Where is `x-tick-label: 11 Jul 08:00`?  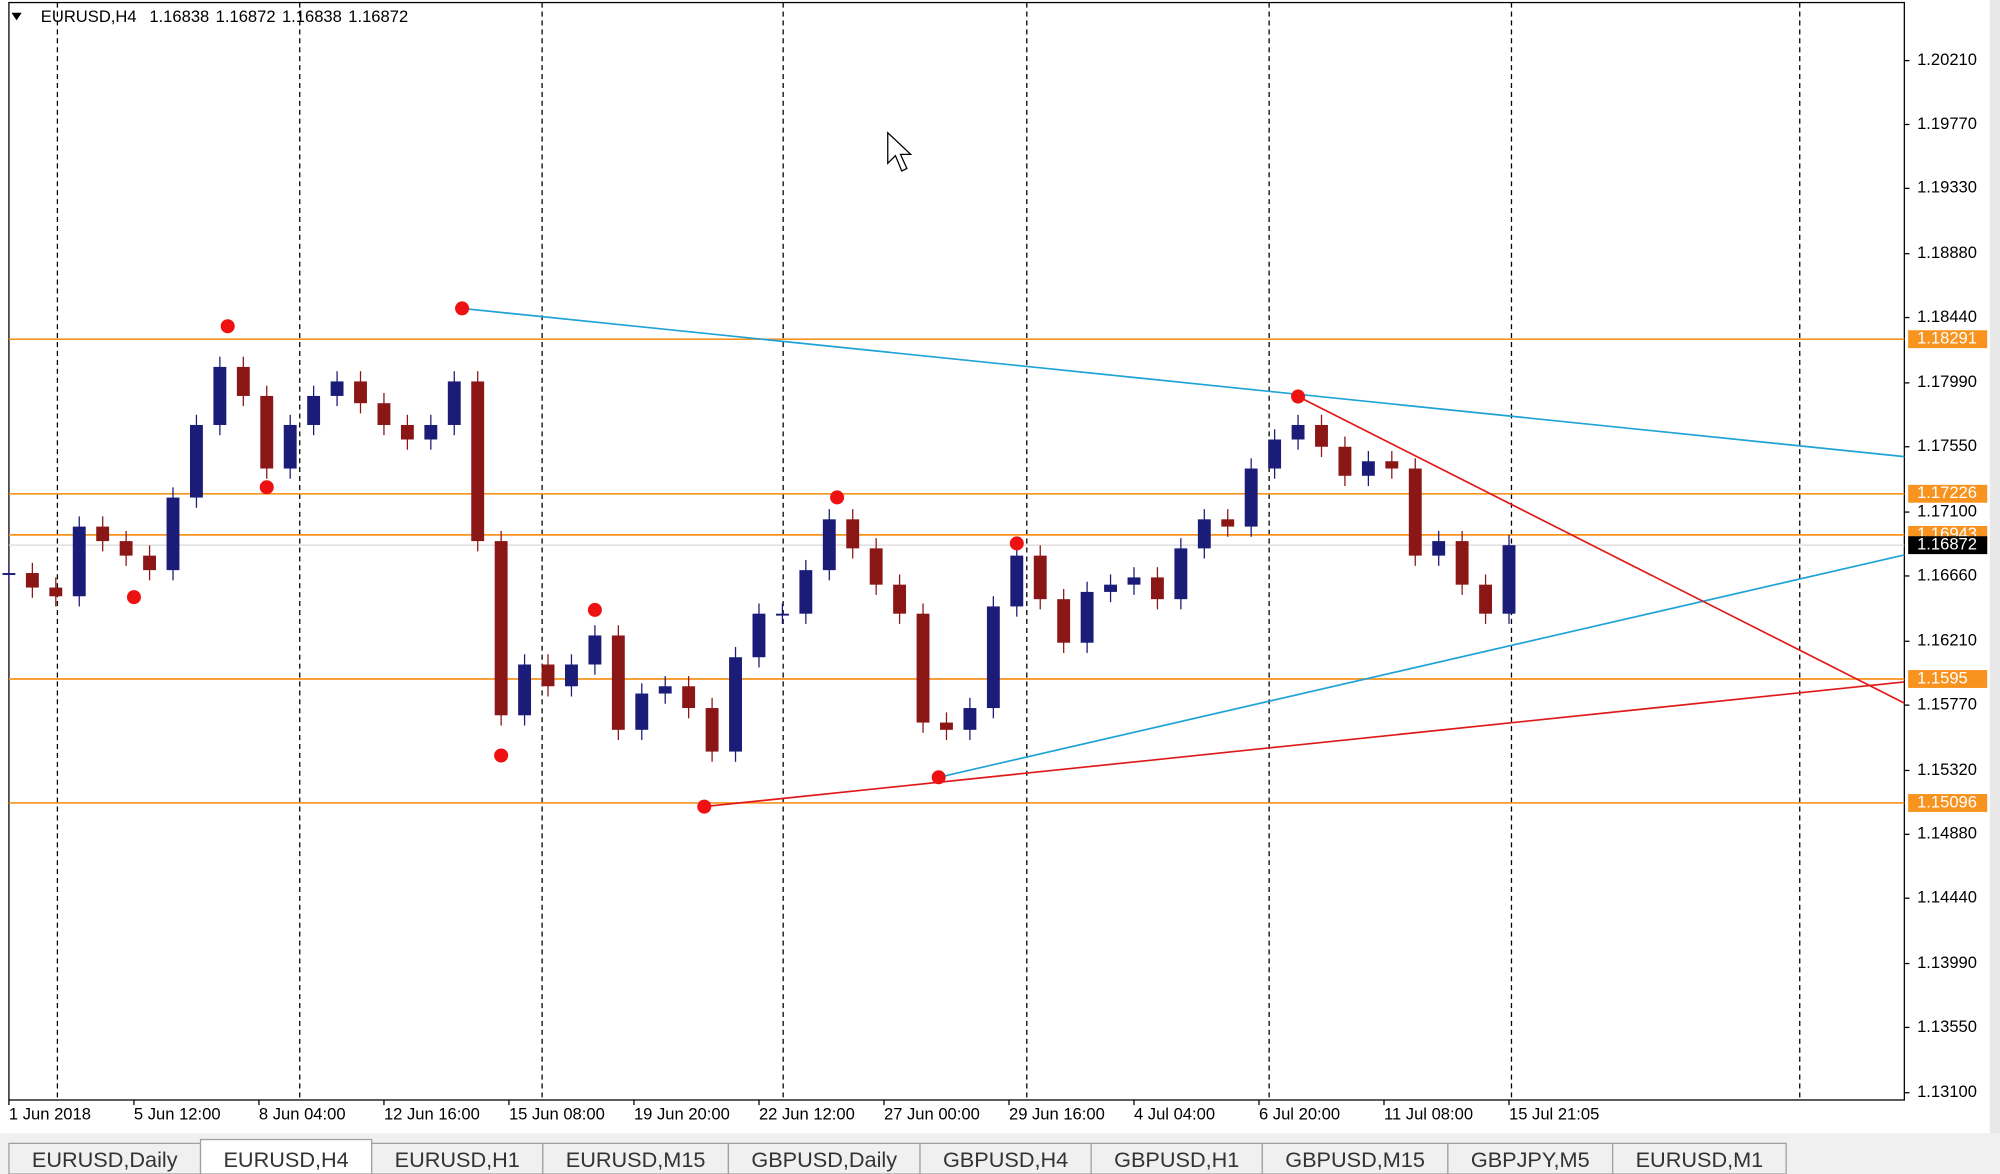
x-tick-label: 11 Jul 08:00 is located at coordinates (1428, 1114).